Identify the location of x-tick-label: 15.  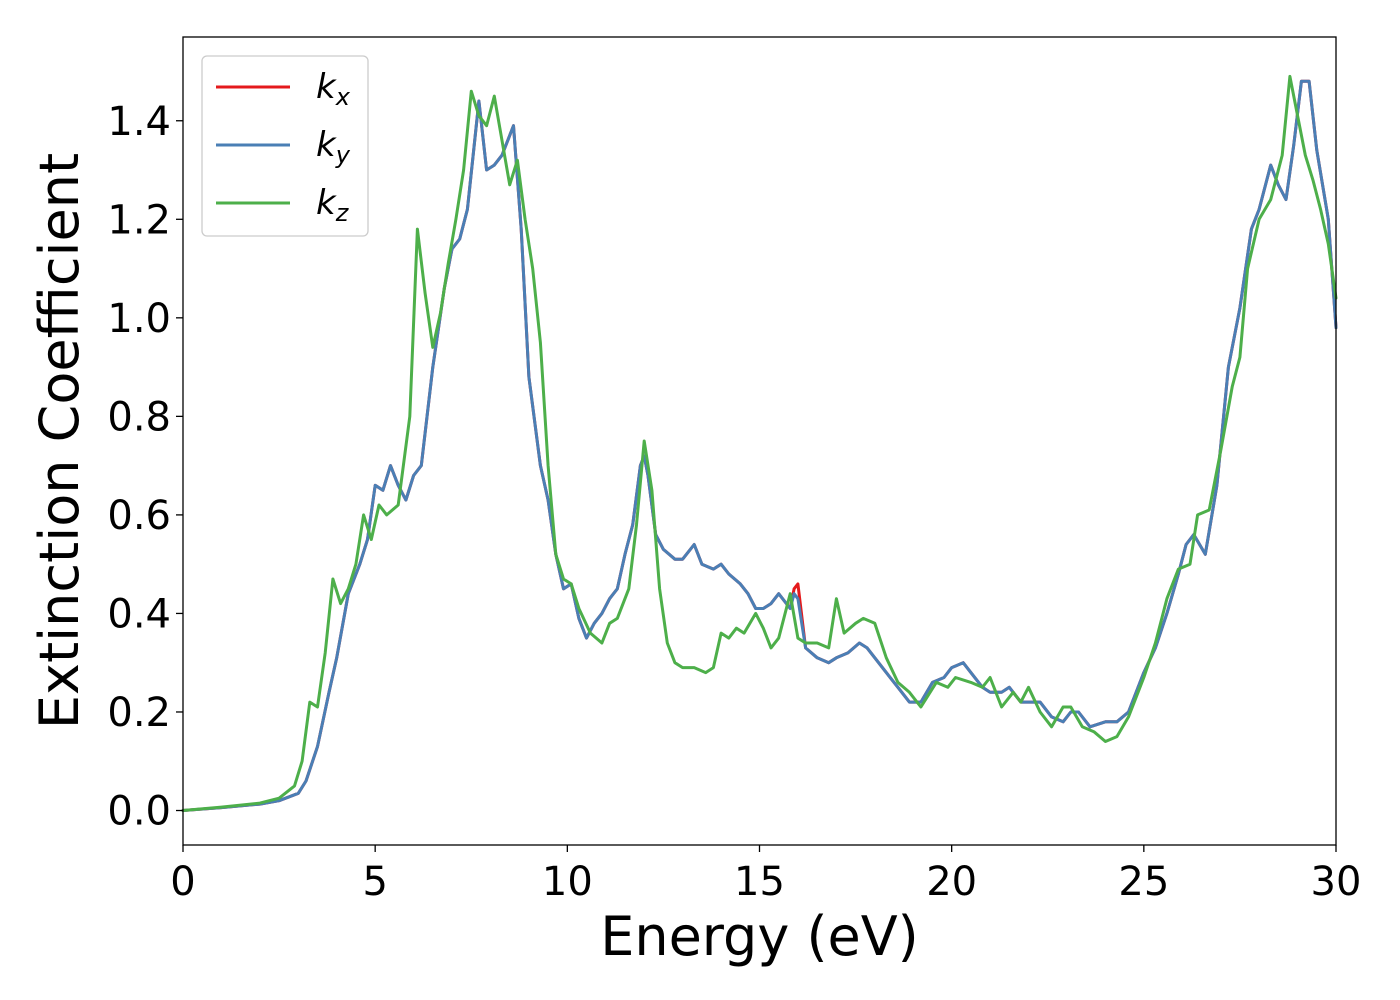
(759, 882).